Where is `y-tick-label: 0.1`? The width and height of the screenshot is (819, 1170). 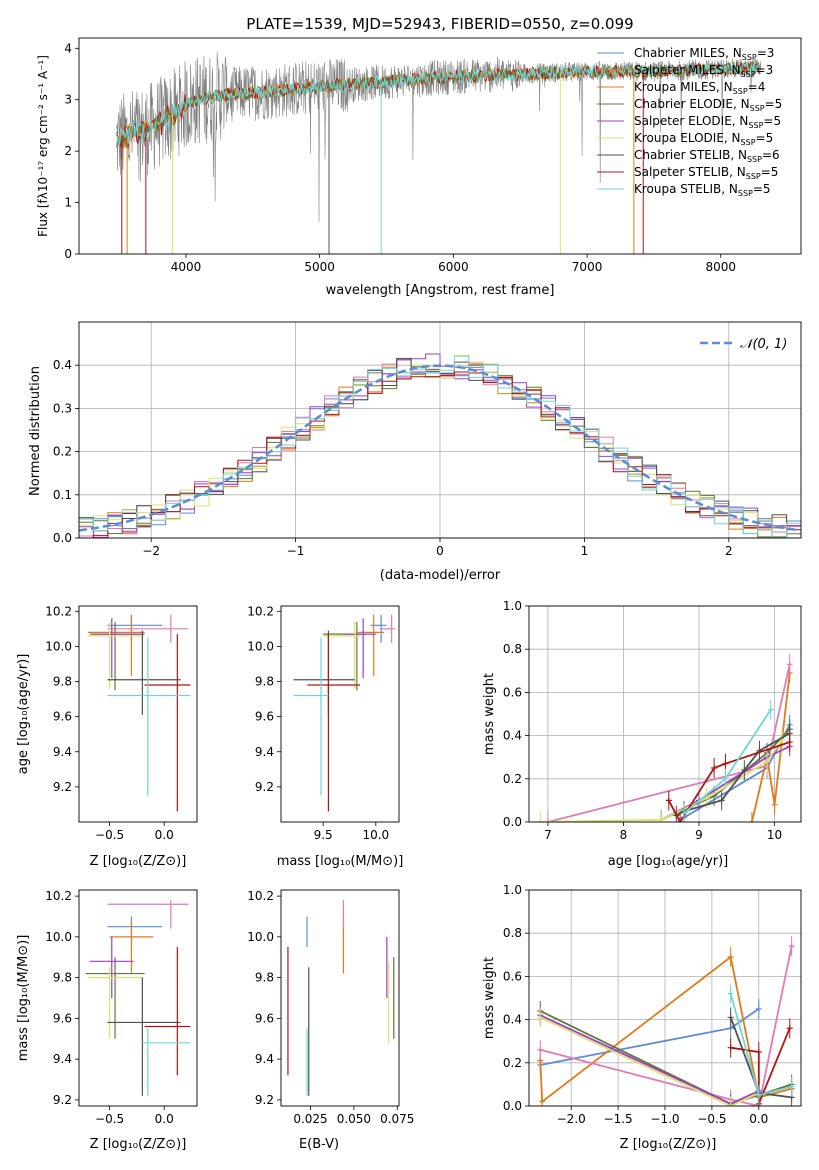
y-tick-label: 0.1 is located at coordinates (62, 495).